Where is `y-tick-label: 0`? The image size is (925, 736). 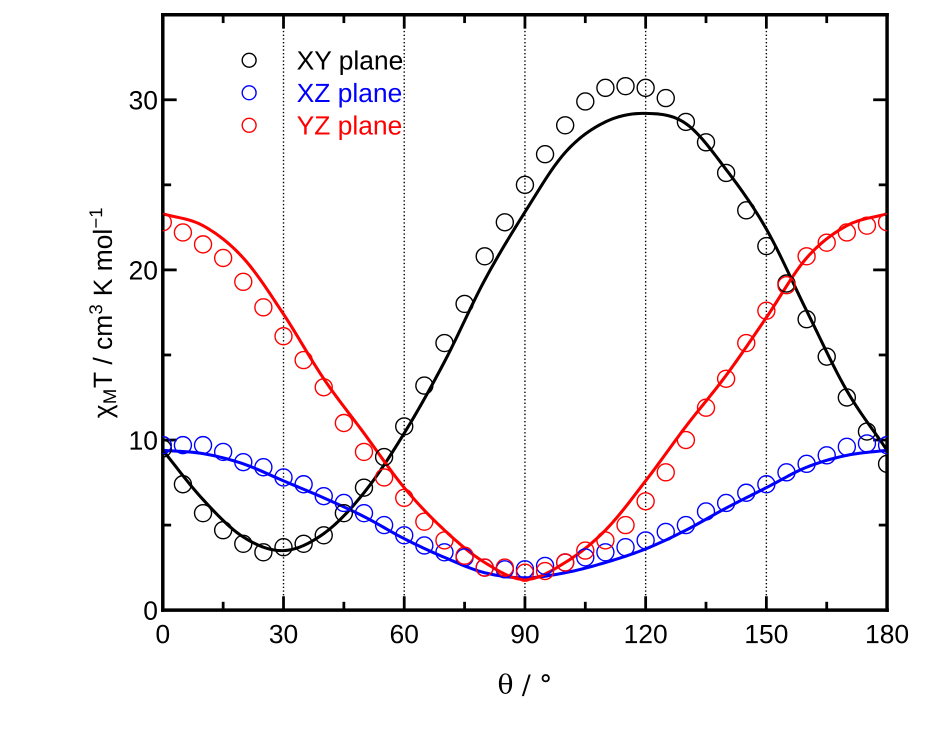
y-tick-label: 0 is located at coordinates (150, 610).